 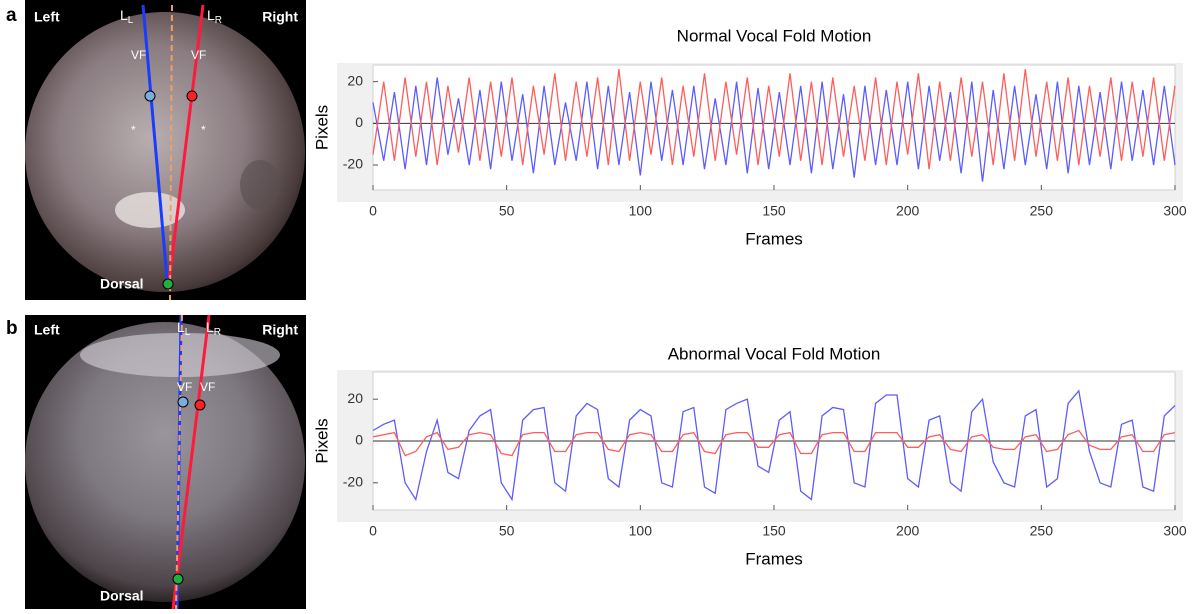 What do you see at coordinates (165, 150) in the screenshot?
I see `endoscopy-image-a` at bounding box center [165, 150].